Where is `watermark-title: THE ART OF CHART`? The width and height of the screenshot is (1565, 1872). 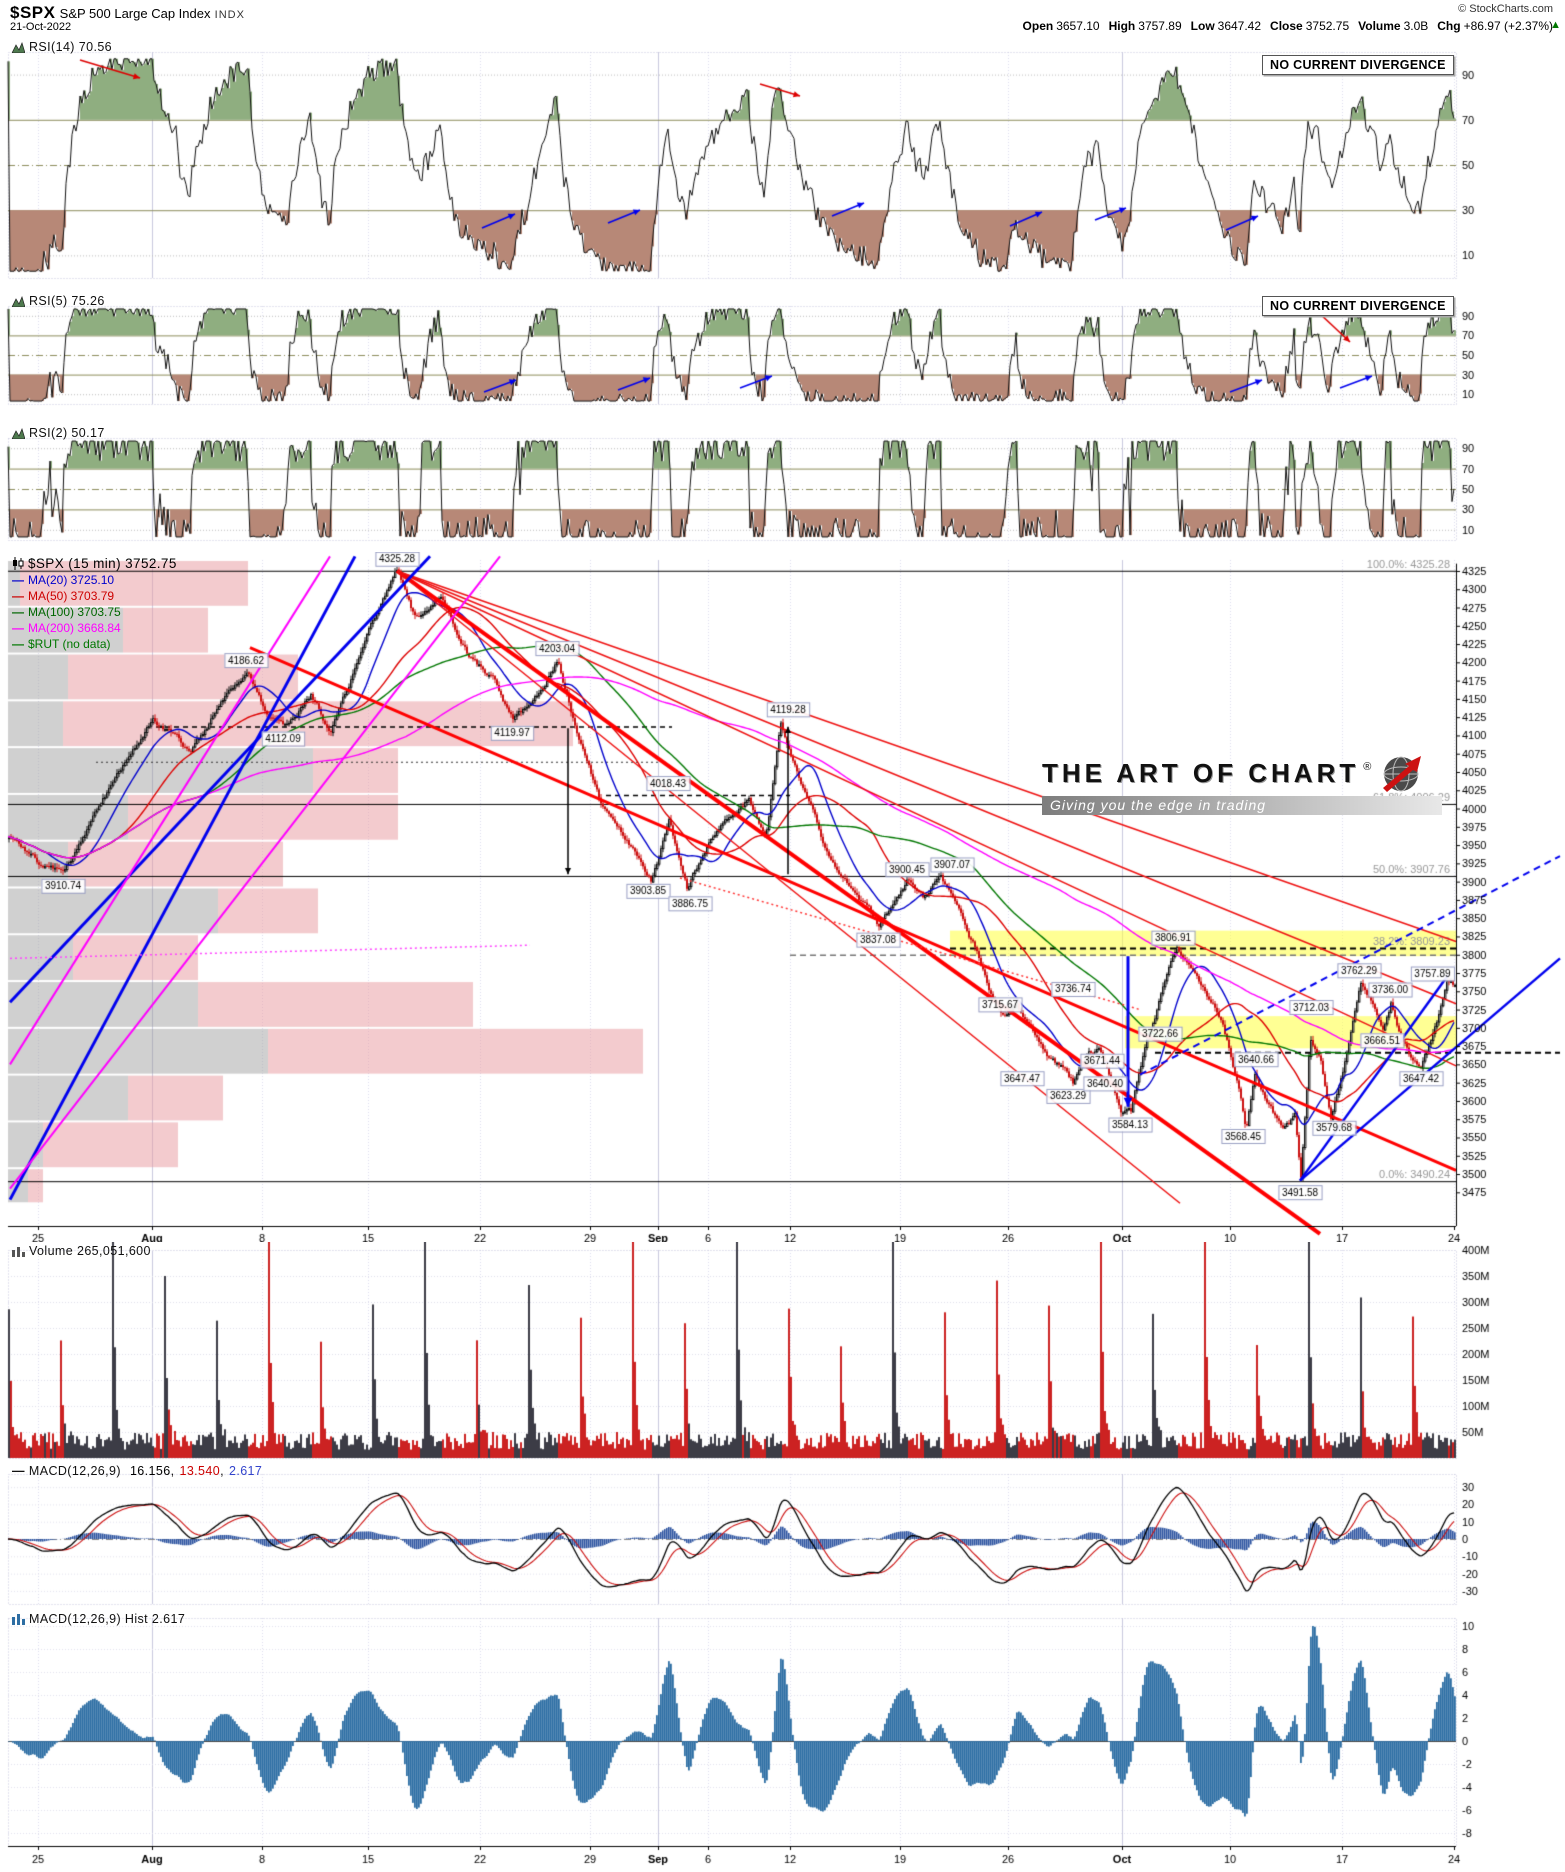 watermark-title: THE ART OF CHART is located at coordinates (1201, 772).